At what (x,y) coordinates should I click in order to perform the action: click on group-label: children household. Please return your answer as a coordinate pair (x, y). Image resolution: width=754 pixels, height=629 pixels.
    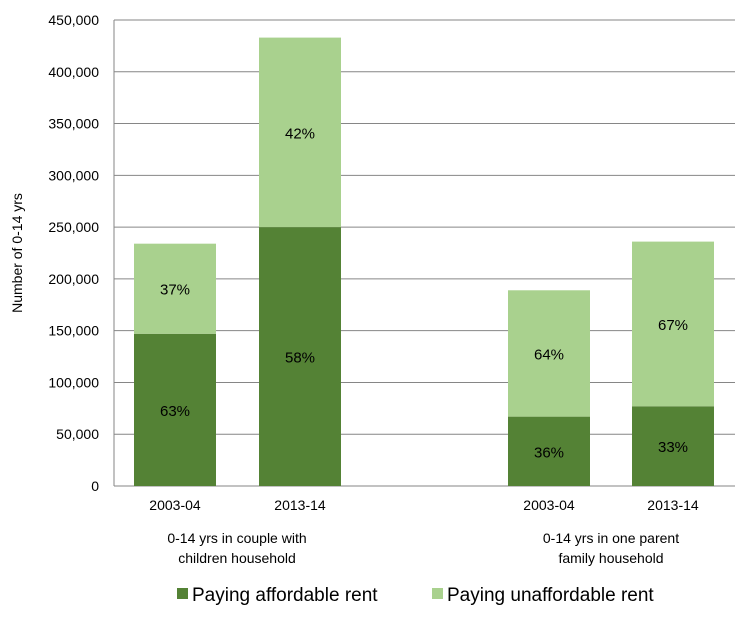
    Looking at the image, I should click on (237, 558).